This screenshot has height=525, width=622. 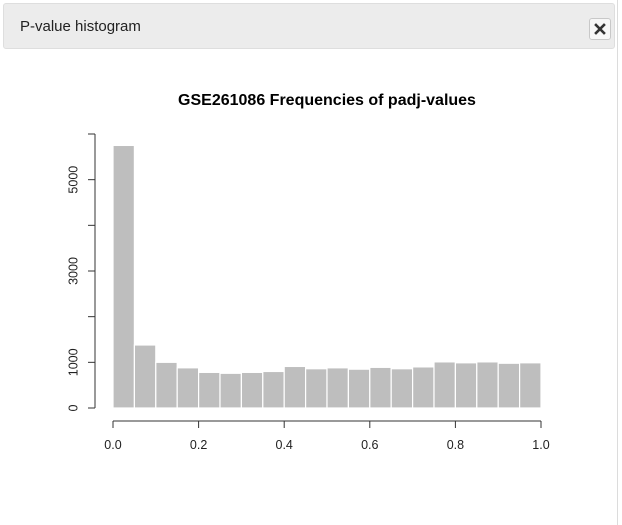 What do you see at coordinates (112, 445) in the screenshot?
I see `x-tick-label: 0.0` at bounding box center [112, 445].